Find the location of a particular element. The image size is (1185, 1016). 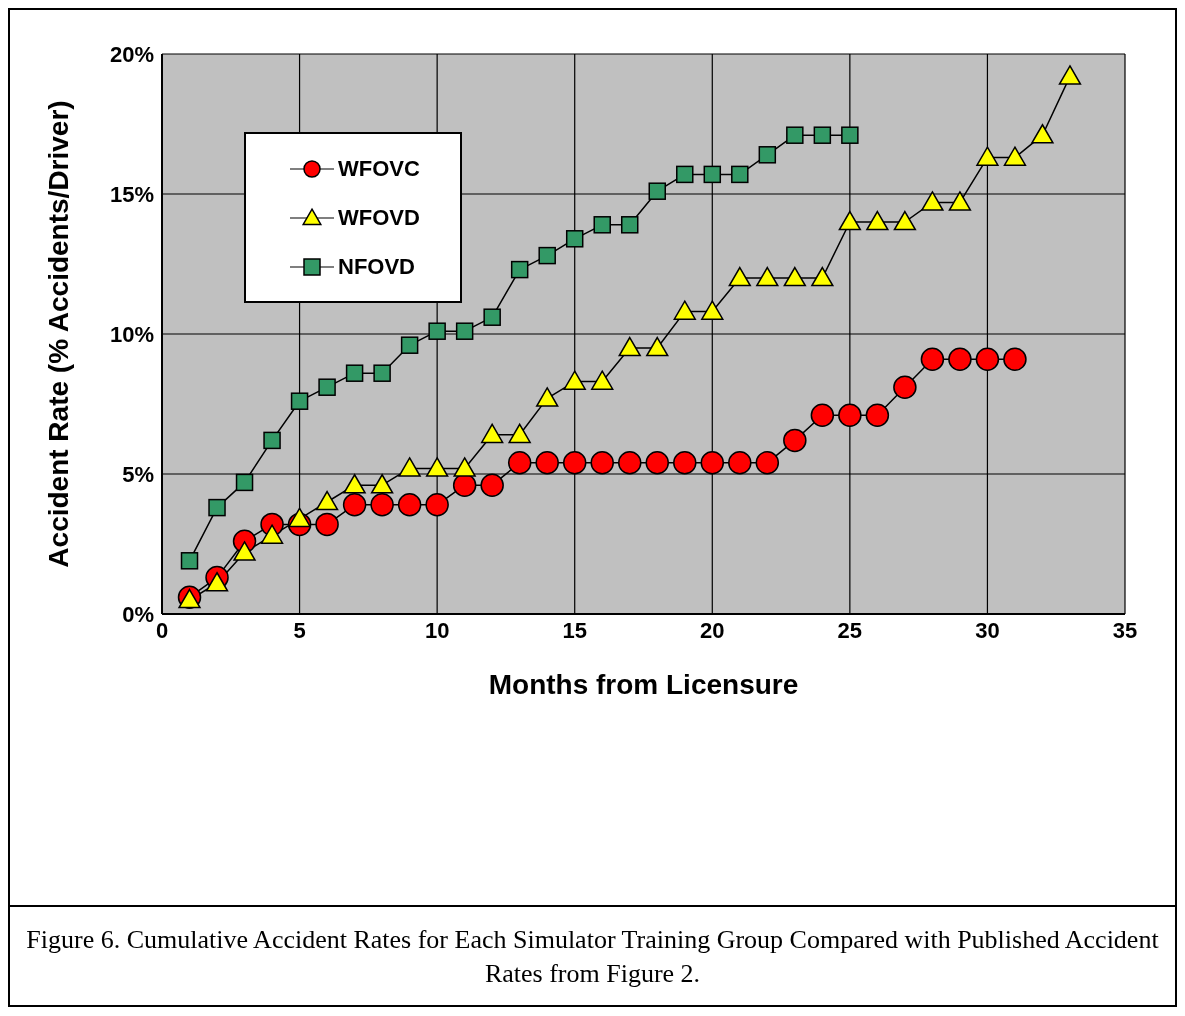

y-tick-label: 0% is located at coordinates (138, 614).